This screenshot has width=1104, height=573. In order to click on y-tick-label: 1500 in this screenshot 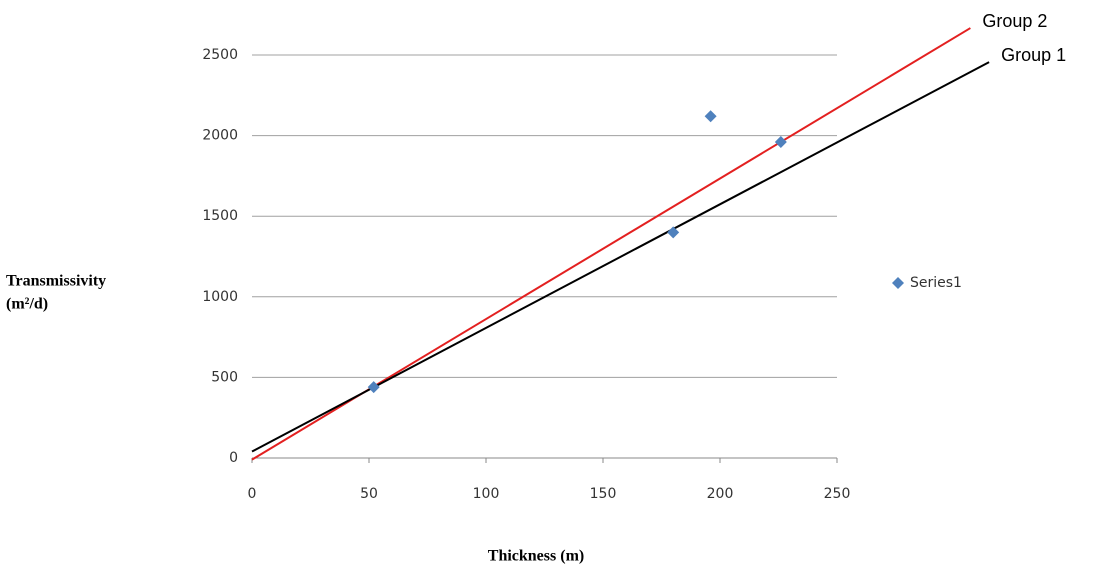, I will do `click(220, 216)`.